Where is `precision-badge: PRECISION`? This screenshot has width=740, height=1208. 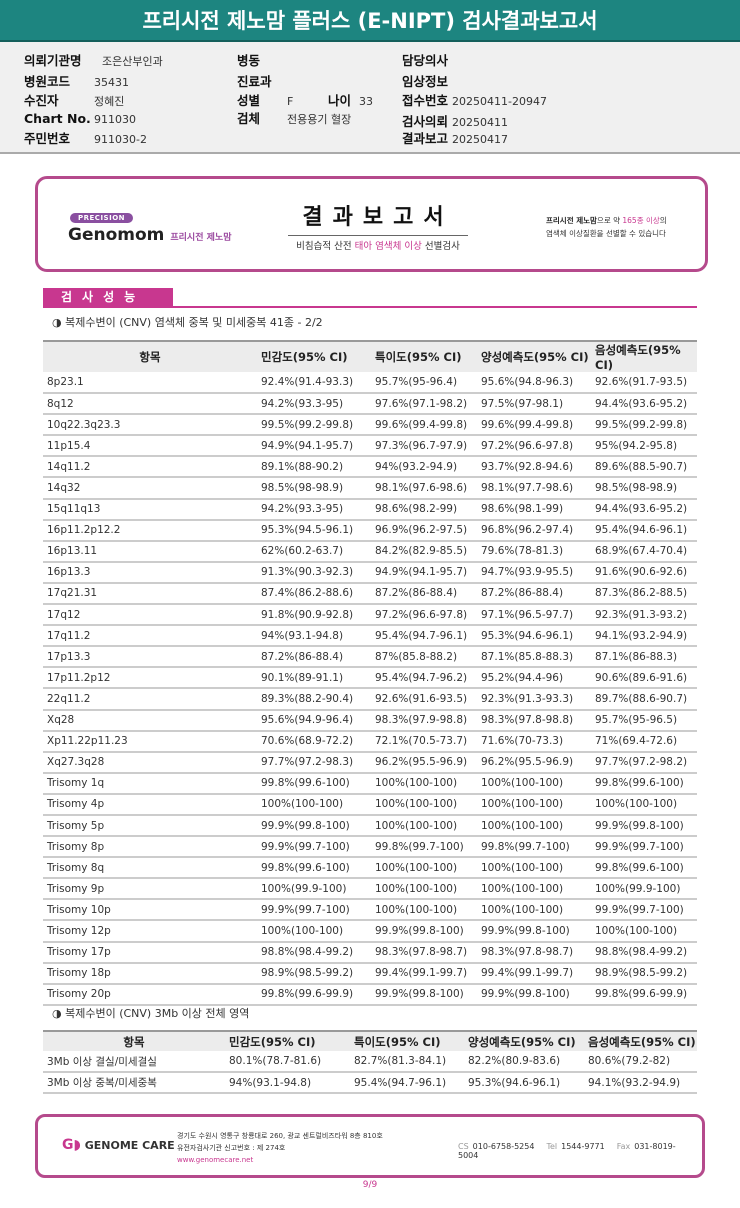
precision-badge: PRECISION is located at coordinates (101, 218).